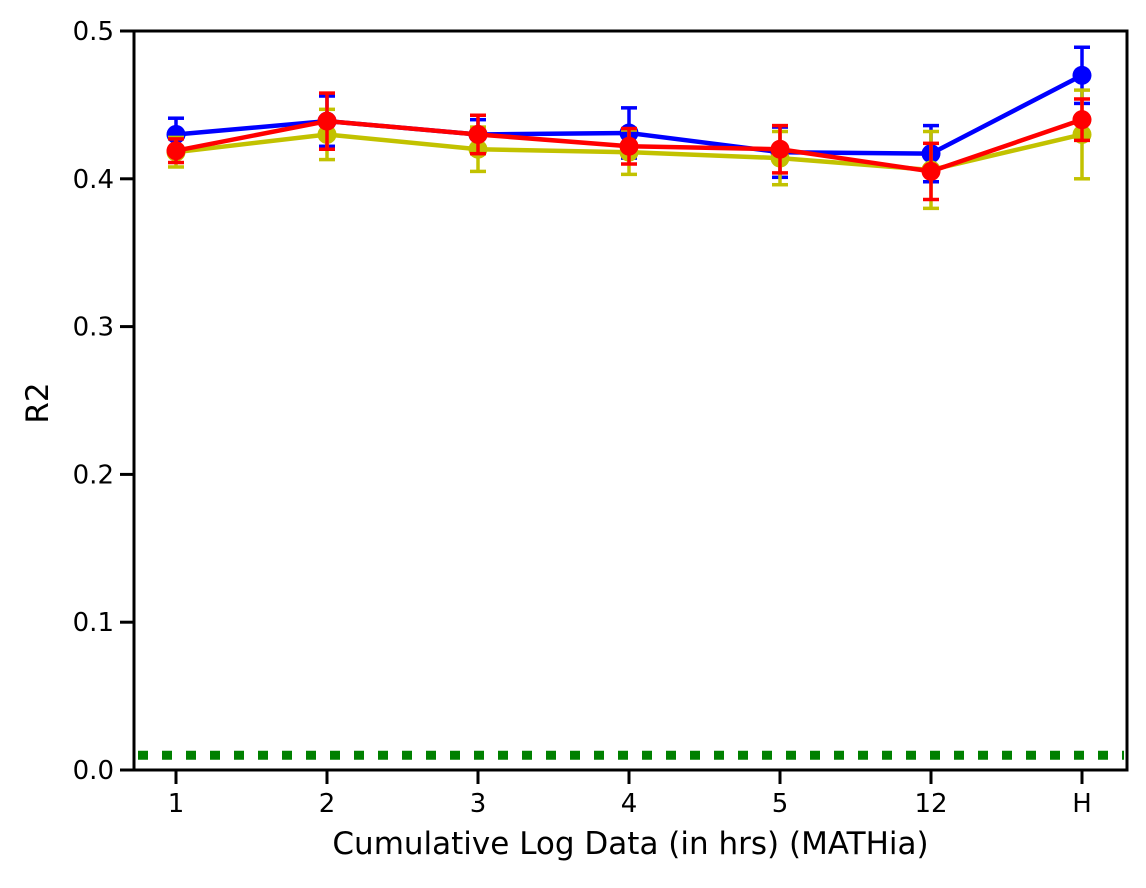 Image resolution: width=1146 pixels, height=888 pixels. Describe the element at coordinates (780, 804) in the screenshot. I see `x-tick-label: 5` at that location.